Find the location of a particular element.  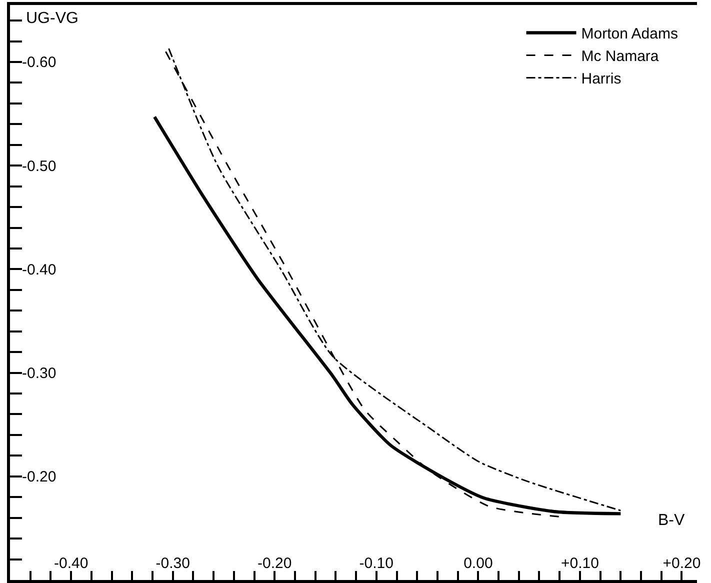

x-tick-label: 0.00 is located at coordinates (478, 563).